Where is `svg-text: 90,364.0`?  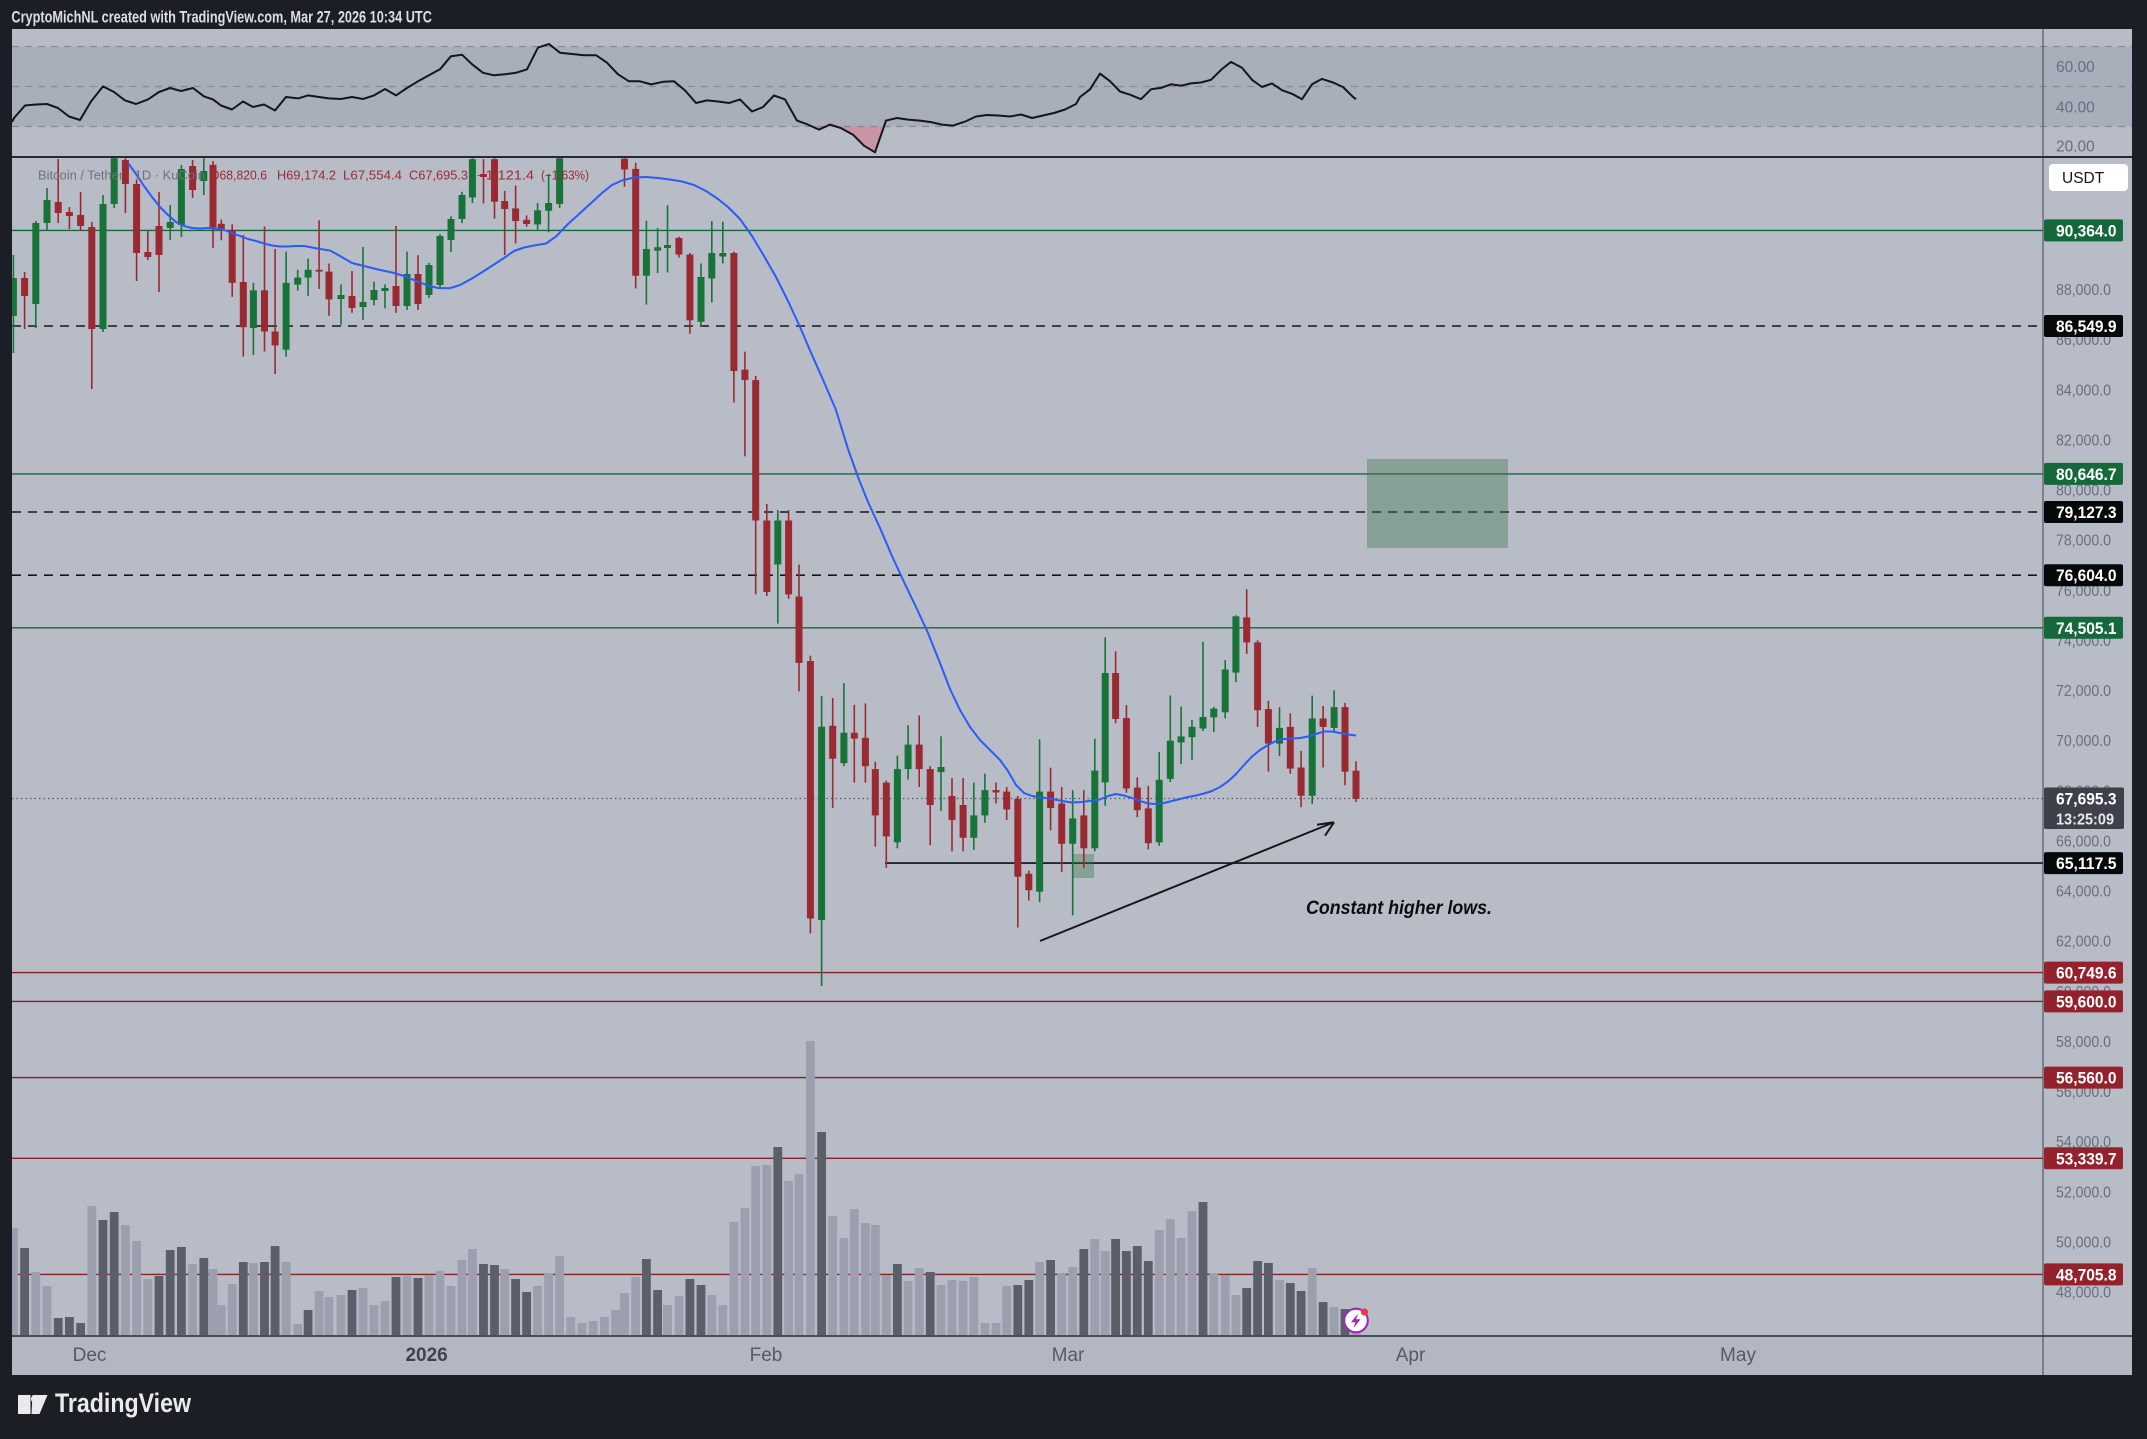 svg-text: 90,364.0 is located at coordinates (2086, 231).